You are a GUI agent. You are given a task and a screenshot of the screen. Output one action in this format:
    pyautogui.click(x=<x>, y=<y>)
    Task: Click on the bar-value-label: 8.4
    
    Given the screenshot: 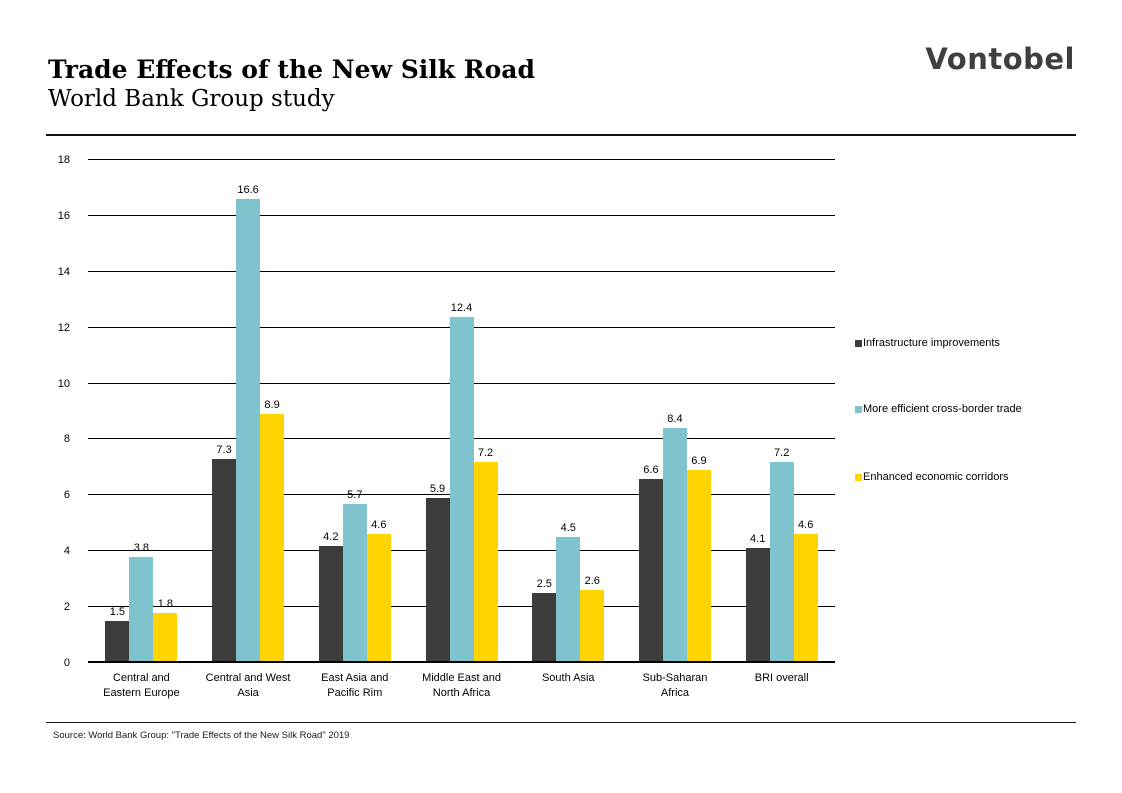 What is the action you would take?
    pyautogui.click(x=675, y=419)
    